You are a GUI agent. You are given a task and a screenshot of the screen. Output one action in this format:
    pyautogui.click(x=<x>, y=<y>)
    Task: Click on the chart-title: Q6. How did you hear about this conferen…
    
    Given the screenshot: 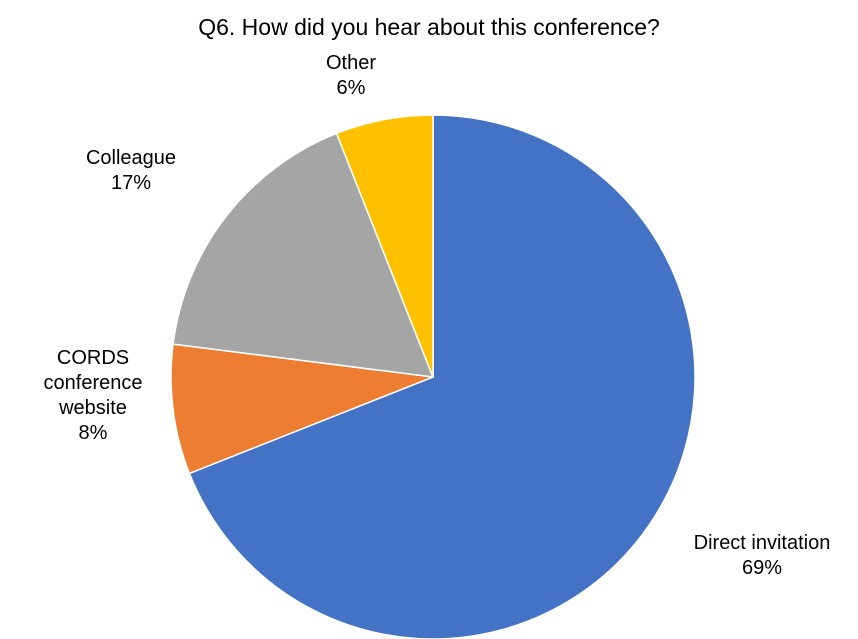 What is the action you would take?
    pyautogui.click(x=429, y=27)
    